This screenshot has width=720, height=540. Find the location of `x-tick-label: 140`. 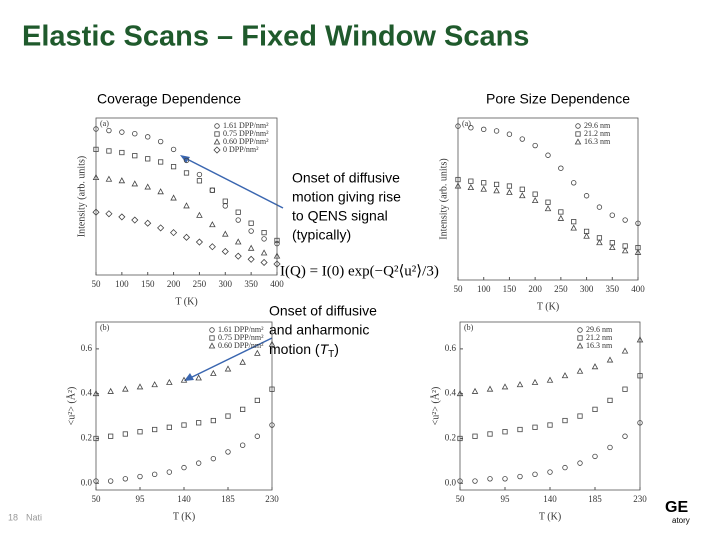

x-tick-label: 140 is located at coordinates (184, 499).